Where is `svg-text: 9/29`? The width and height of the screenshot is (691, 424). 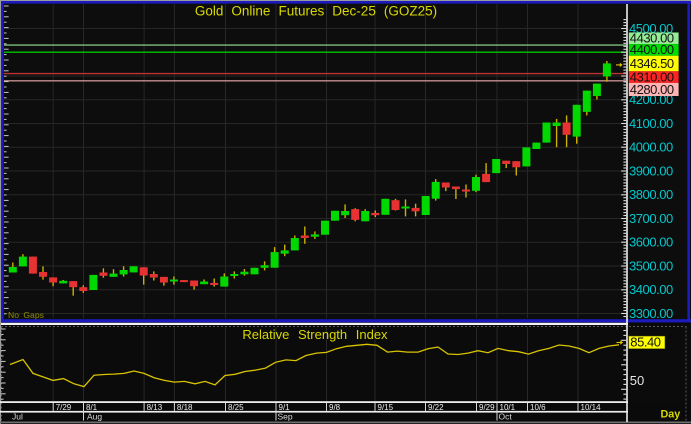
svg-text: 9/29 is located at coordinates (487, 407).